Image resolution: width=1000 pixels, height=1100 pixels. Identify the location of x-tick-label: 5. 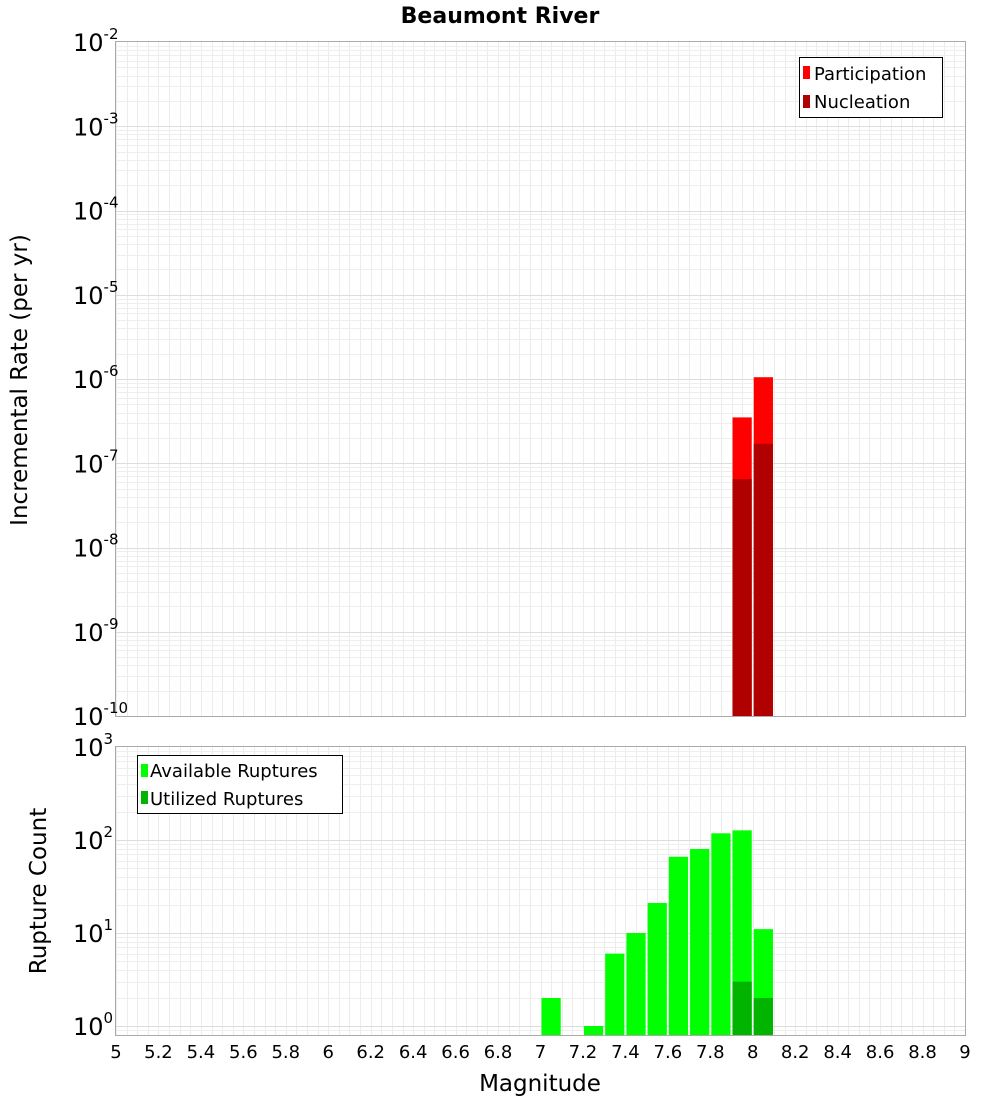
(115, 1052).